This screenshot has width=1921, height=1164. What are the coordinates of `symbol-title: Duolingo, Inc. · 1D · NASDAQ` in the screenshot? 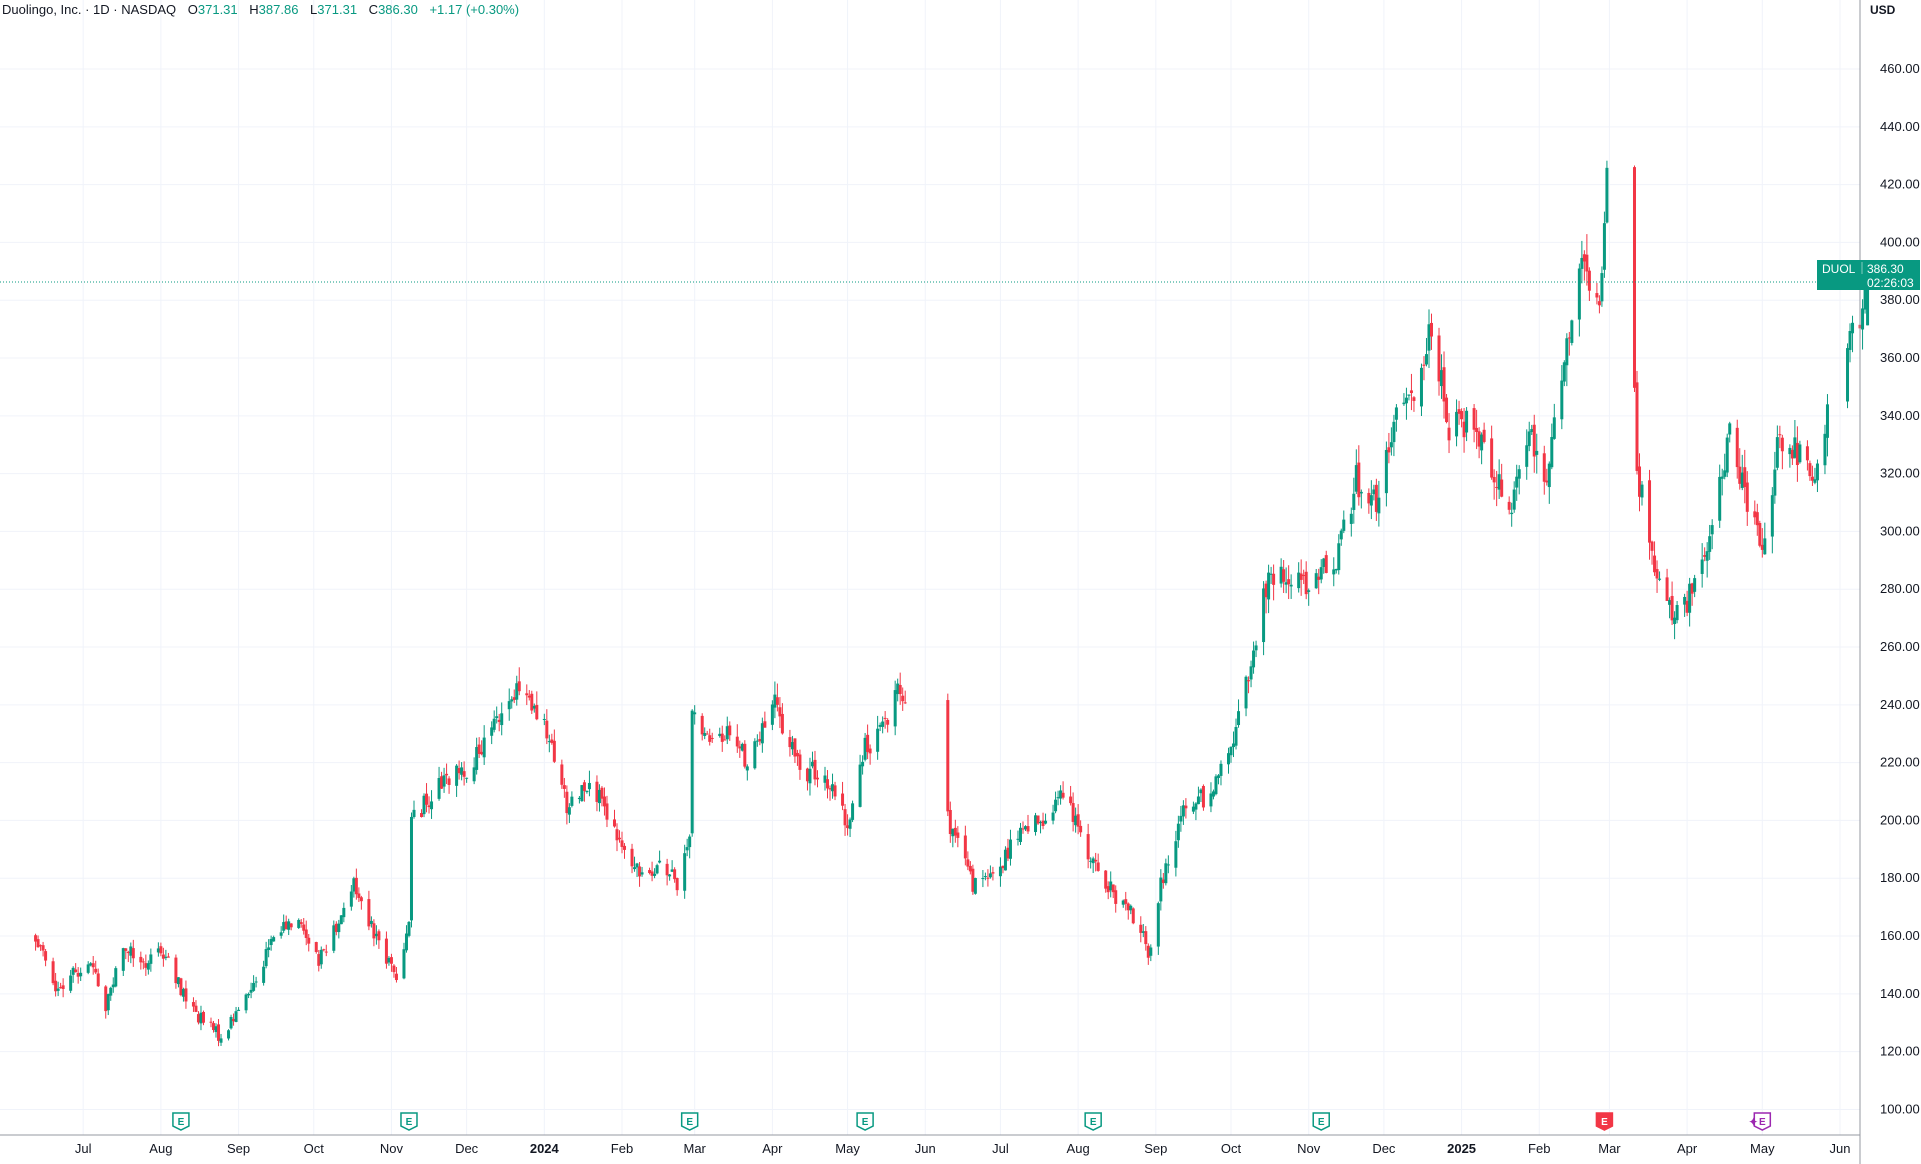 It's located at (89, 9).